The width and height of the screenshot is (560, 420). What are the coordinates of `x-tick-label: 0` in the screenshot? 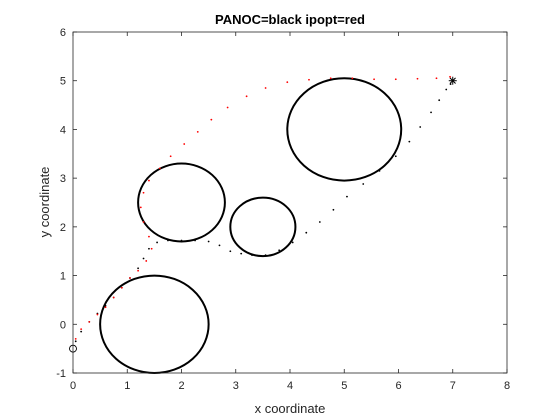 It's located at (73, 386).